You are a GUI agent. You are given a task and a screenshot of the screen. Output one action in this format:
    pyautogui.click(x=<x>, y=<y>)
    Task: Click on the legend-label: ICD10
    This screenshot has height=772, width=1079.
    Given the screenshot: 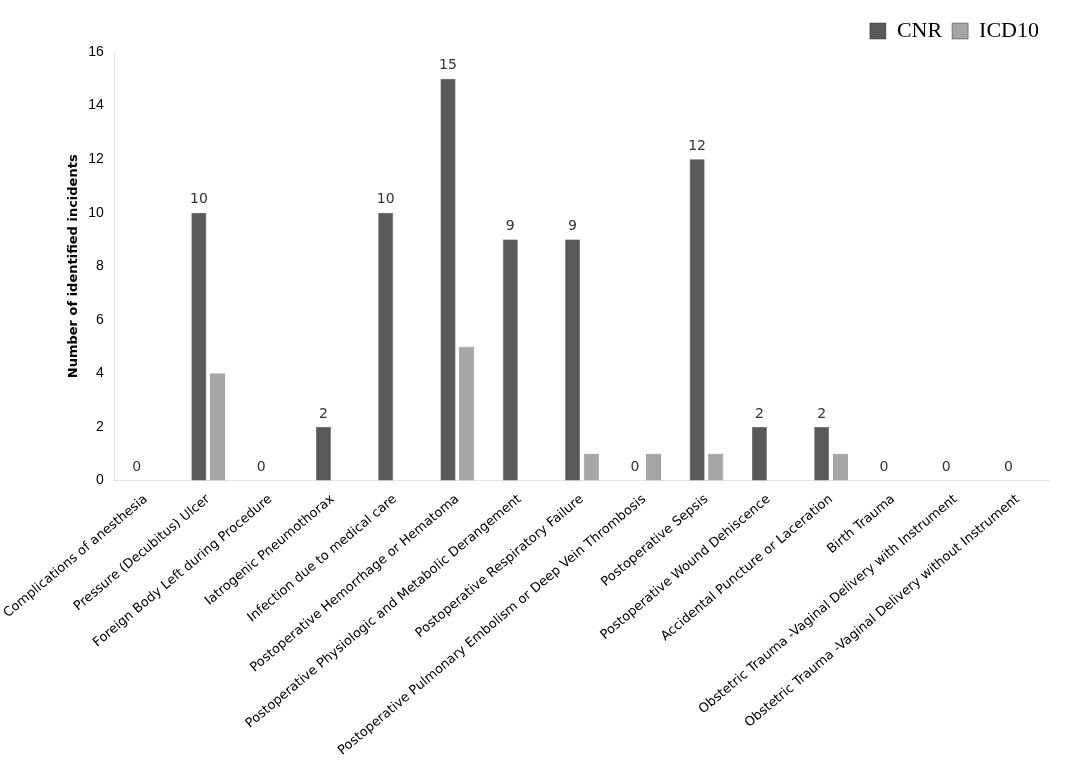 What is the action you would take?
    pyautogui.click(x=1009, y=29)
    